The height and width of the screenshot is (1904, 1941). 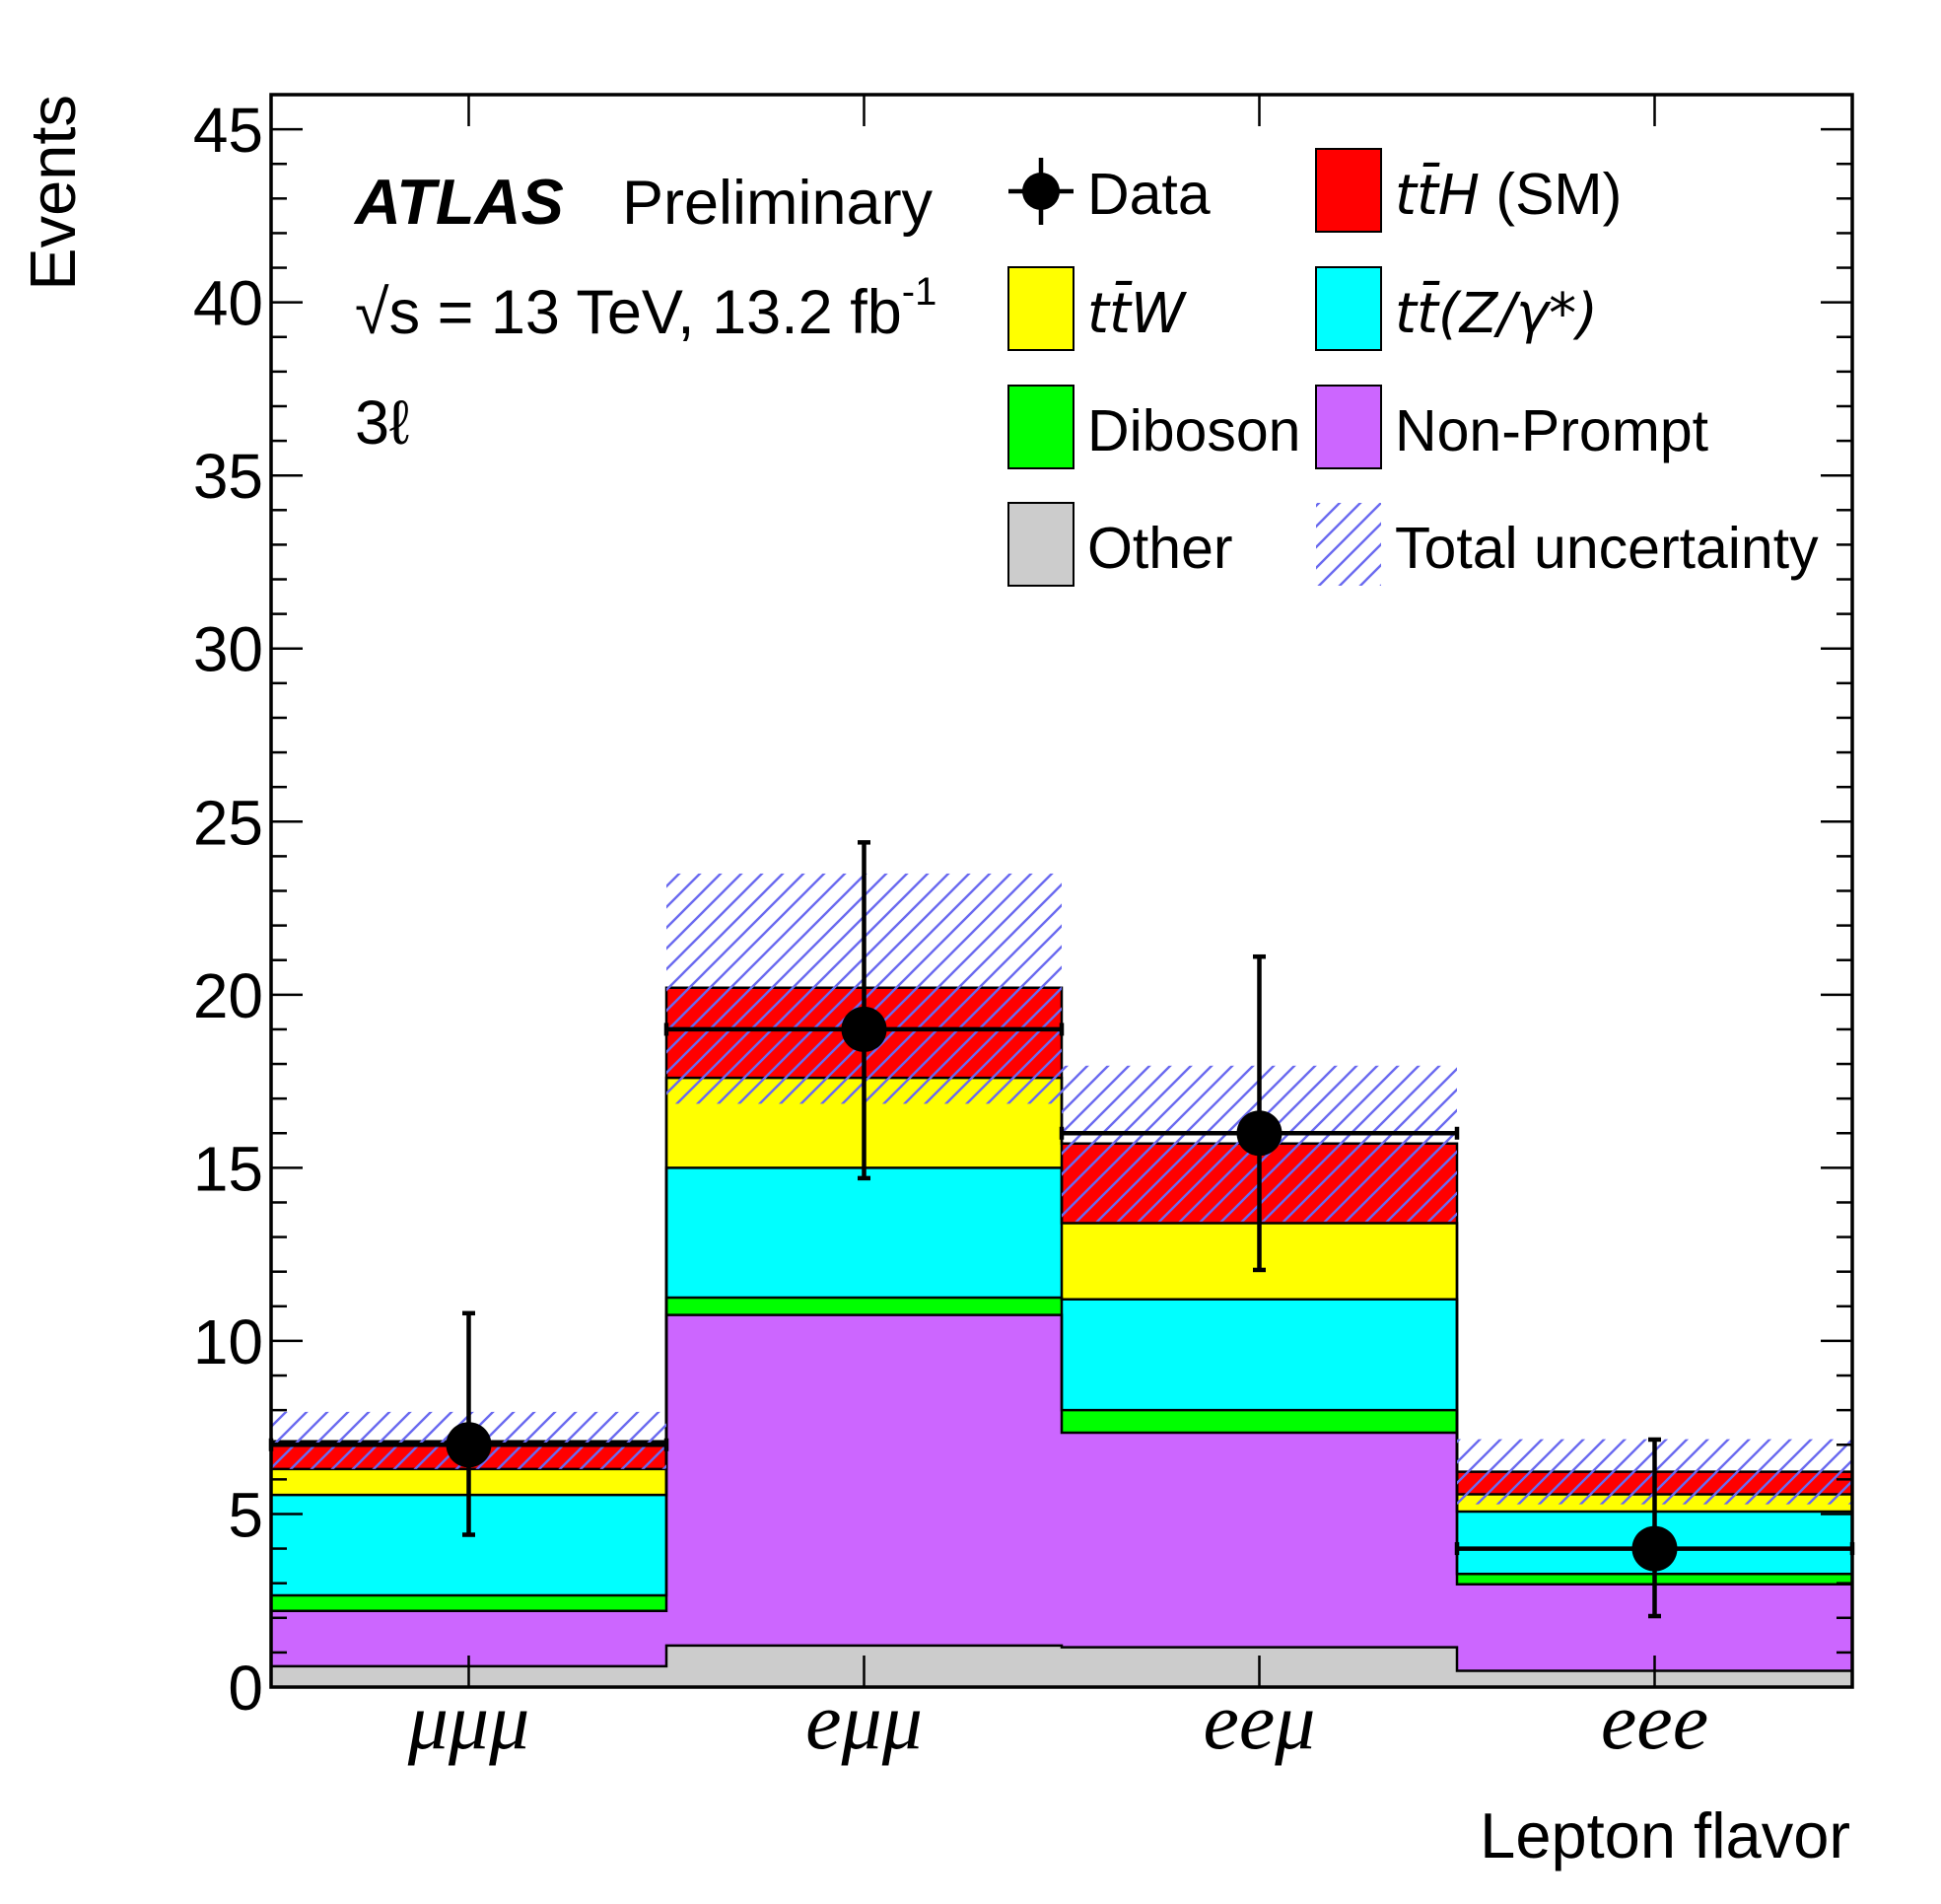 I want to click on legend-label: Other, so click(x=1160, y=548).